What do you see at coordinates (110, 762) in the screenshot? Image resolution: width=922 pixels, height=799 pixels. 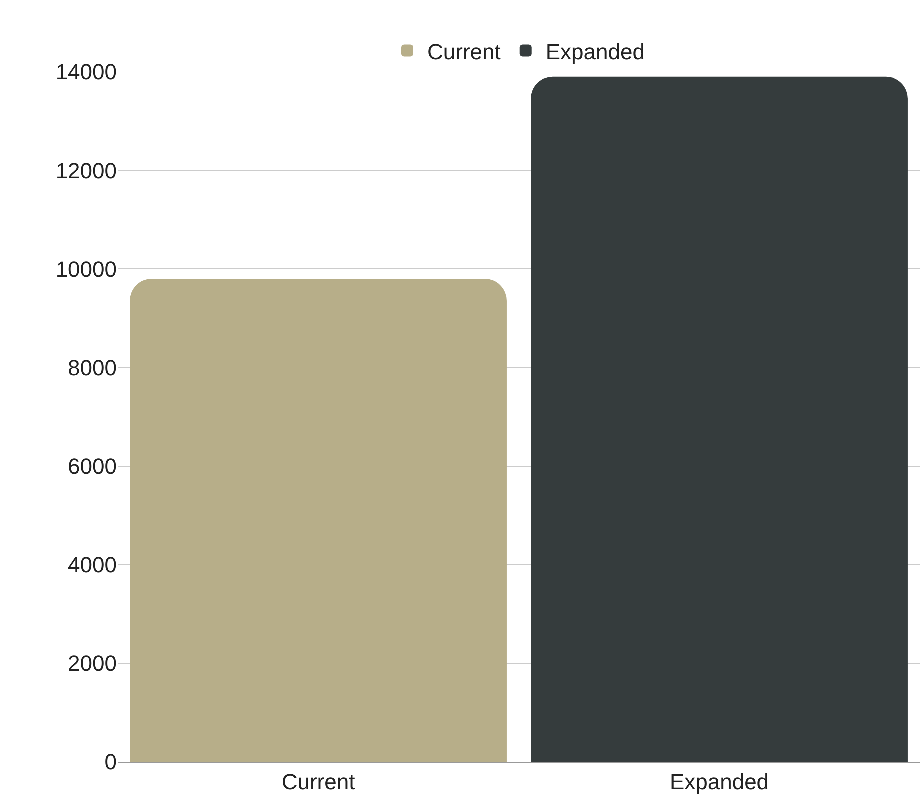 I see `y-tick-label: 0` at bounding box center [110, 762].